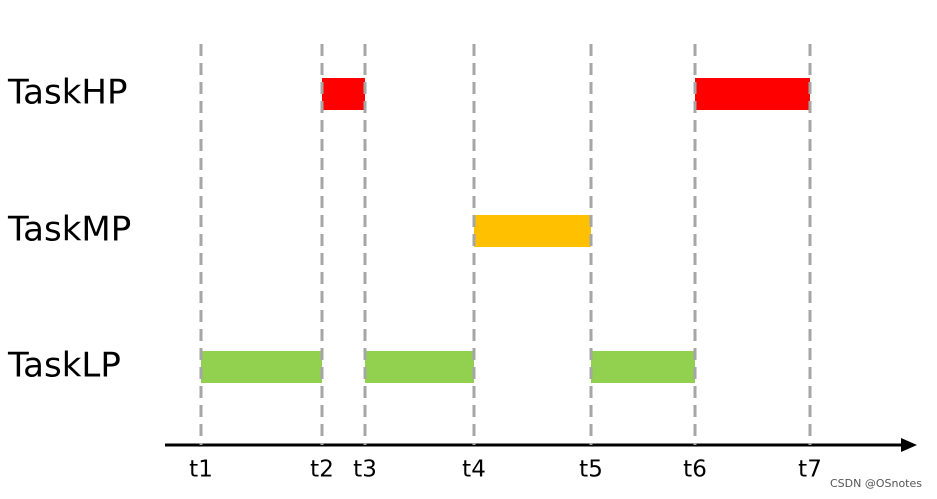  I want to click on axis-arrow, so click(909, 445).